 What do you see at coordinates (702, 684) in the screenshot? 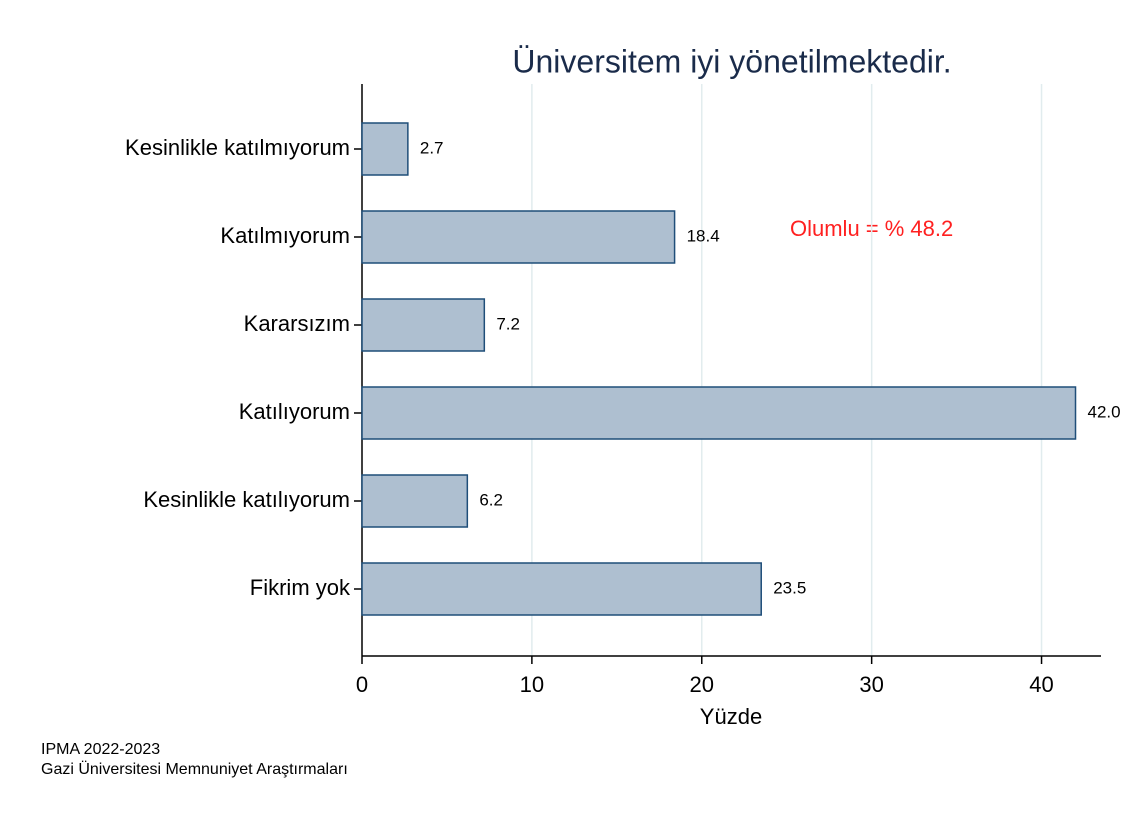
I see `x-tick-label: 20` at bounding box center [702, 684].